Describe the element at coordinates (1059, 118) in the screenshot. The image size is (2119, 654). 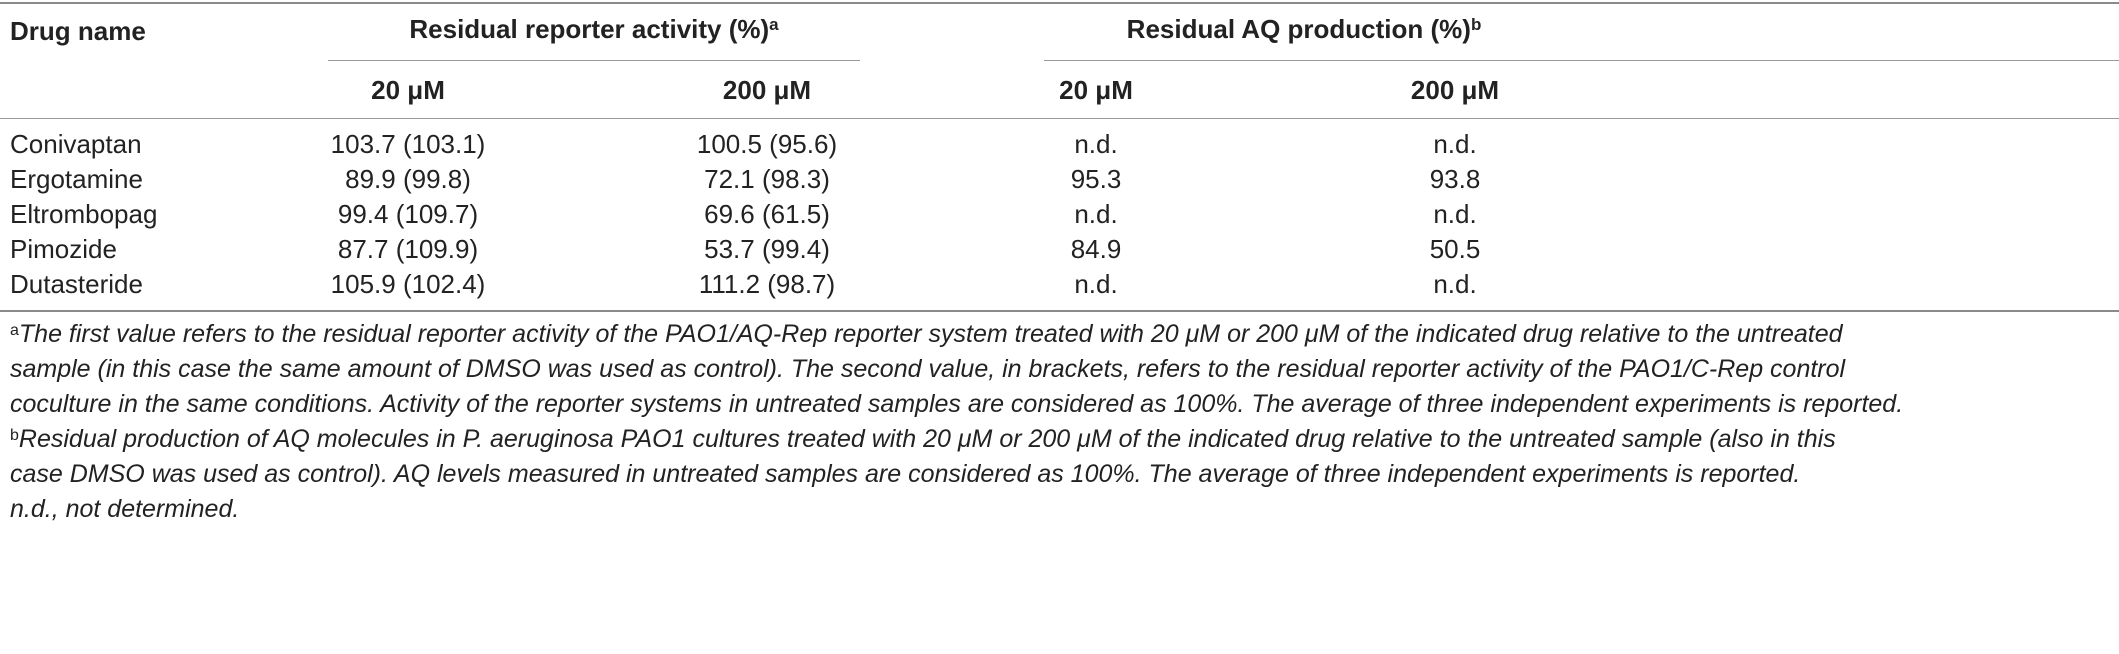
I see `header-bottom-rule` at that location.